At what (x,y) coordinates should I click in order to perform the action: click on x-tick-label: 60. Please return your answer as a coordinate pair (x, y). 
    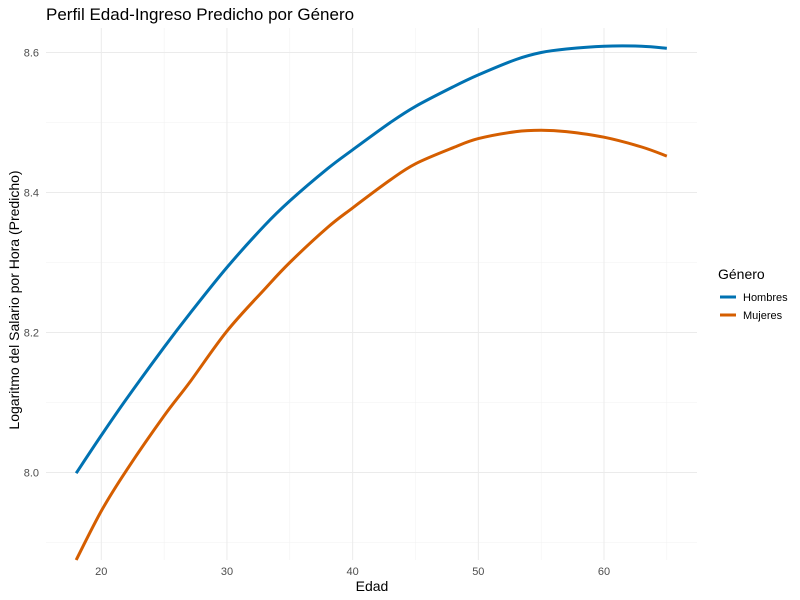
    Looking at the image, I should click on (604, 572).